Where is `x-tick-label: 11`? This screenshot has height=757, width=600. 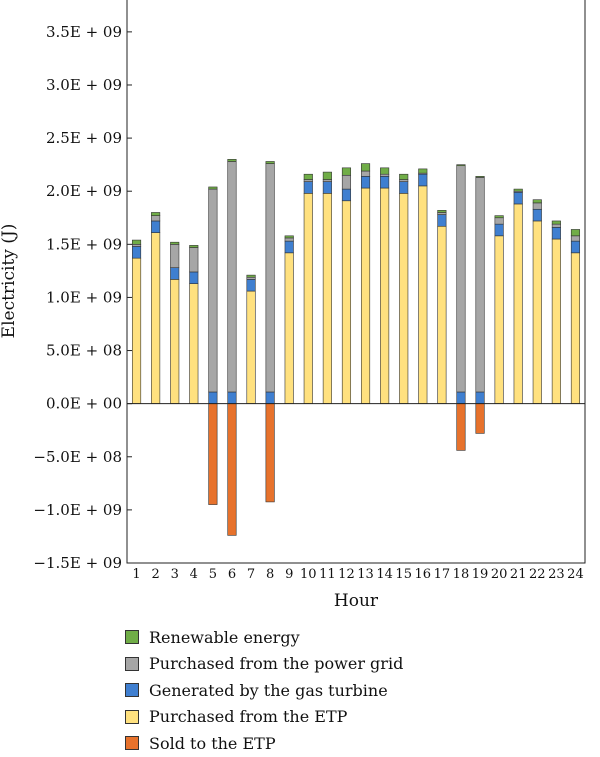 x-tick-label: 11 is located at coordinates (327, 574).